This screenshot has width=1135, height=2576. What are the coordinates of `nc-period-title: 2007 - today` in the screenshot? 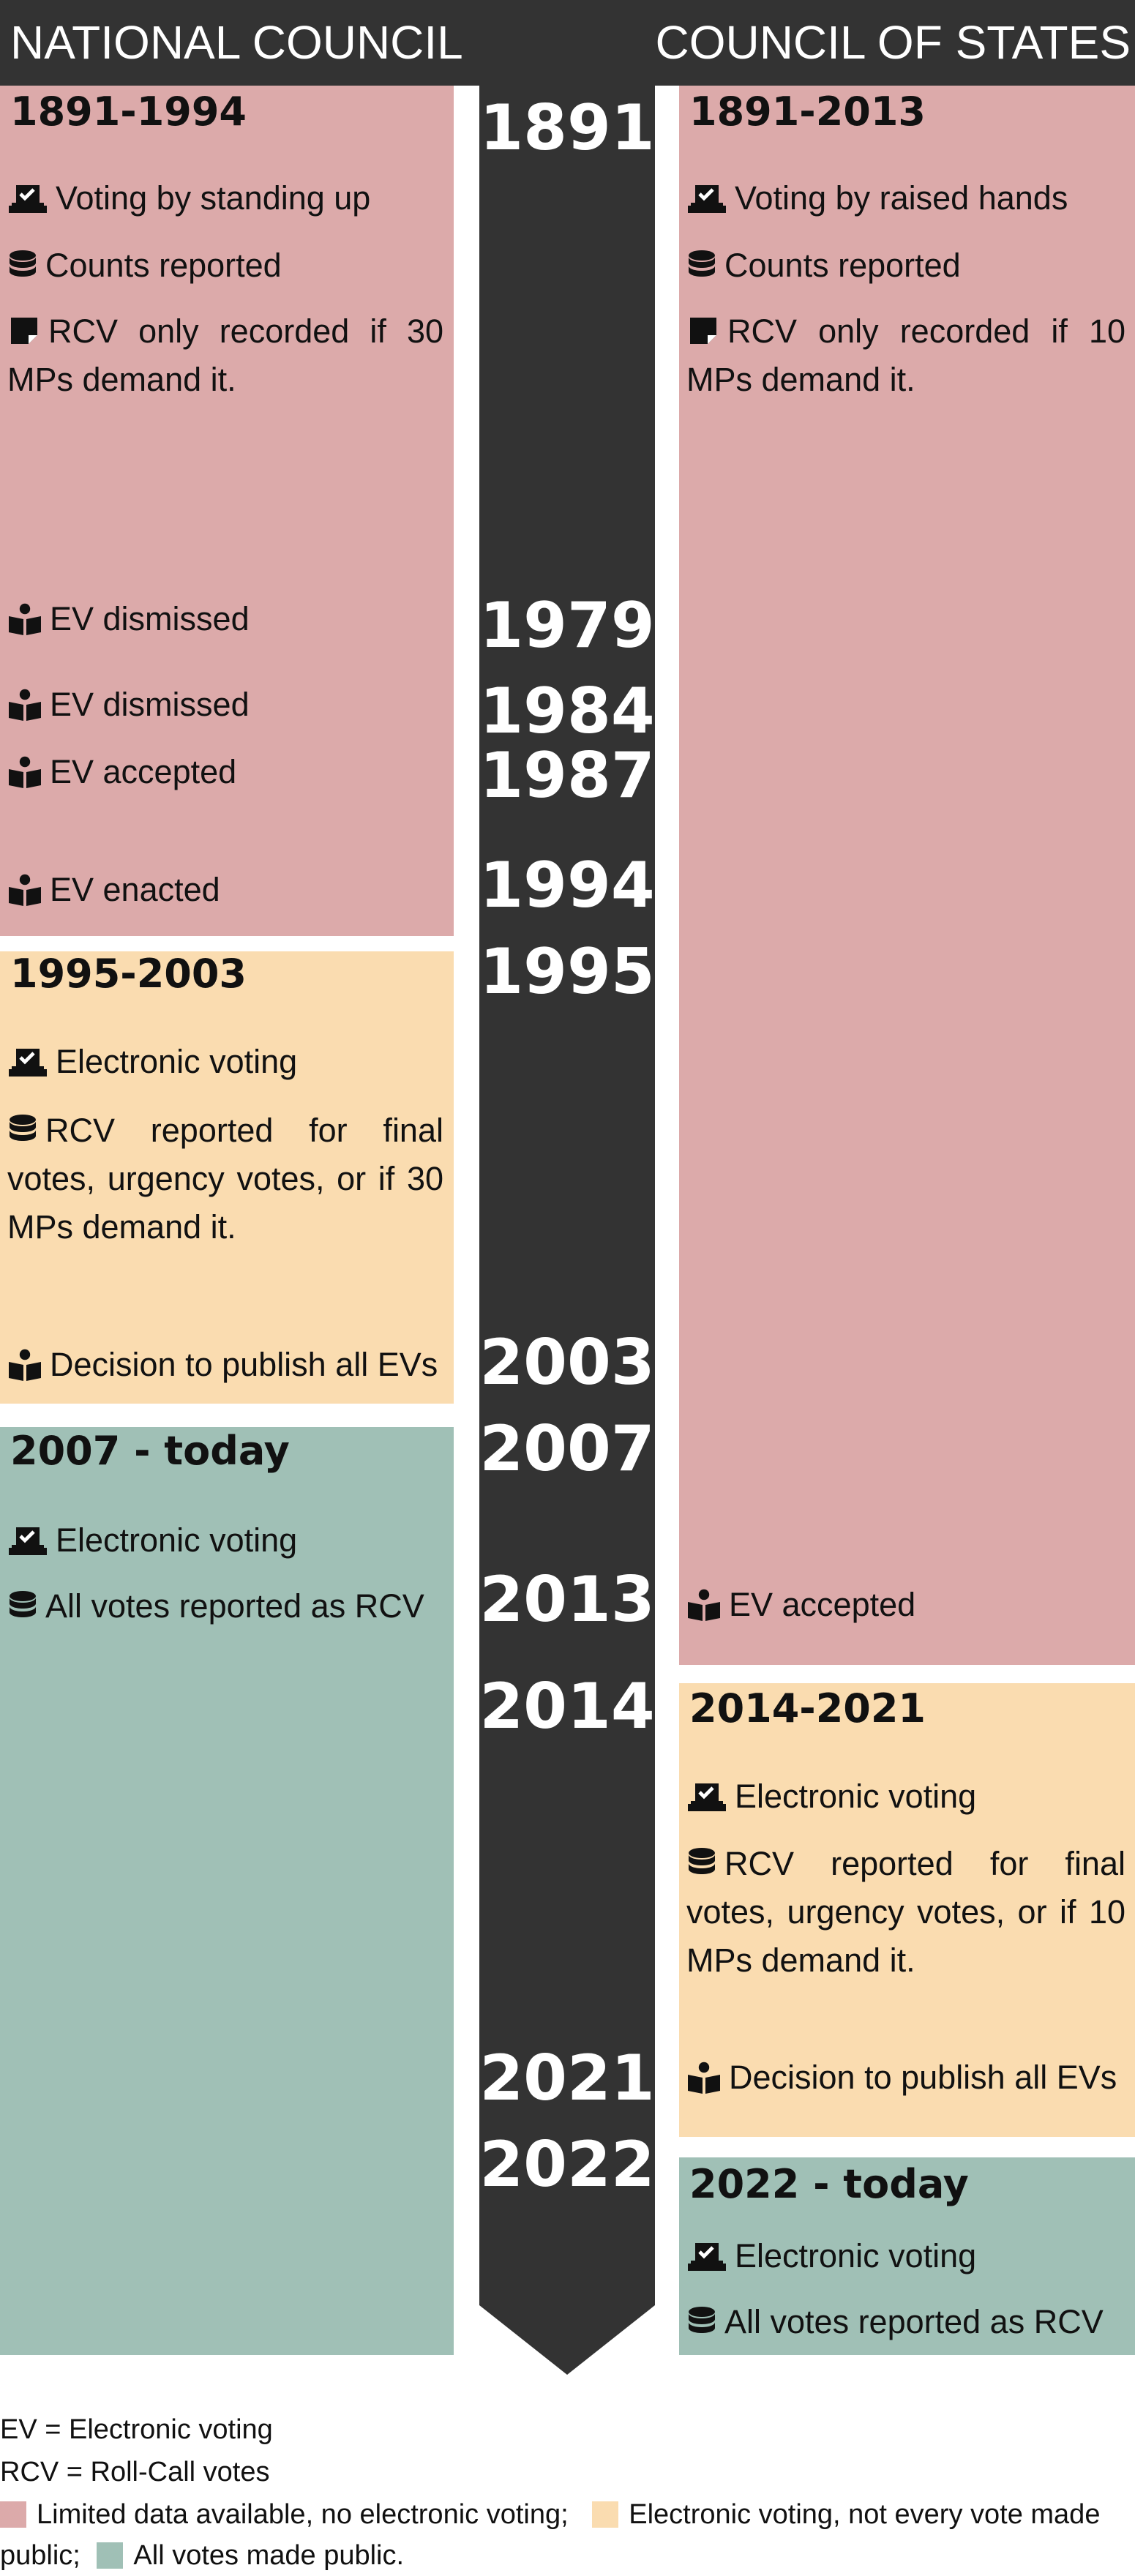 It's located at (150, 1451).